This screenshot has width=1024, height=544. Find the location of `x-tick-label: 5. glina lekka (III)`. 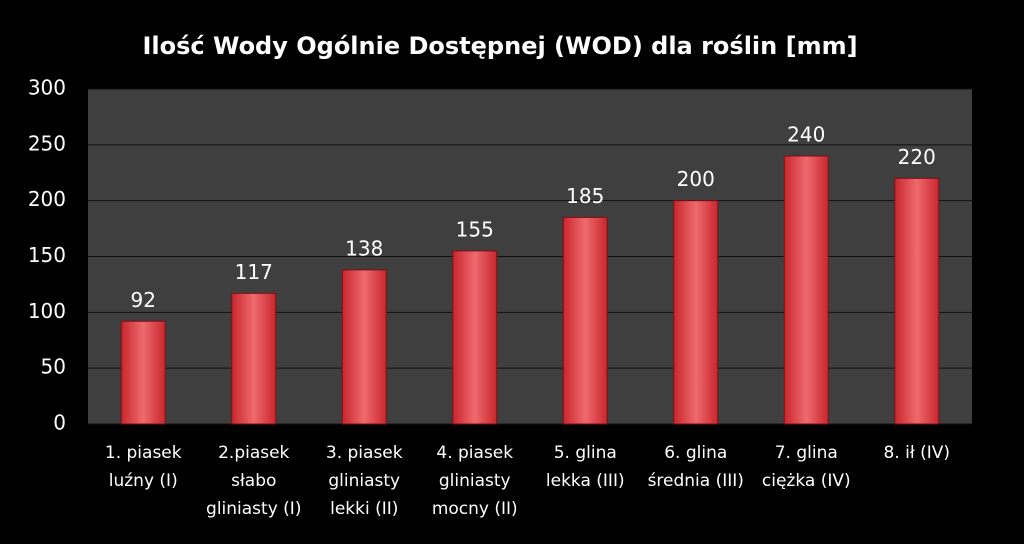

x-tick-label: 5. glina lekka (III) is located at coordinates (585, 467).